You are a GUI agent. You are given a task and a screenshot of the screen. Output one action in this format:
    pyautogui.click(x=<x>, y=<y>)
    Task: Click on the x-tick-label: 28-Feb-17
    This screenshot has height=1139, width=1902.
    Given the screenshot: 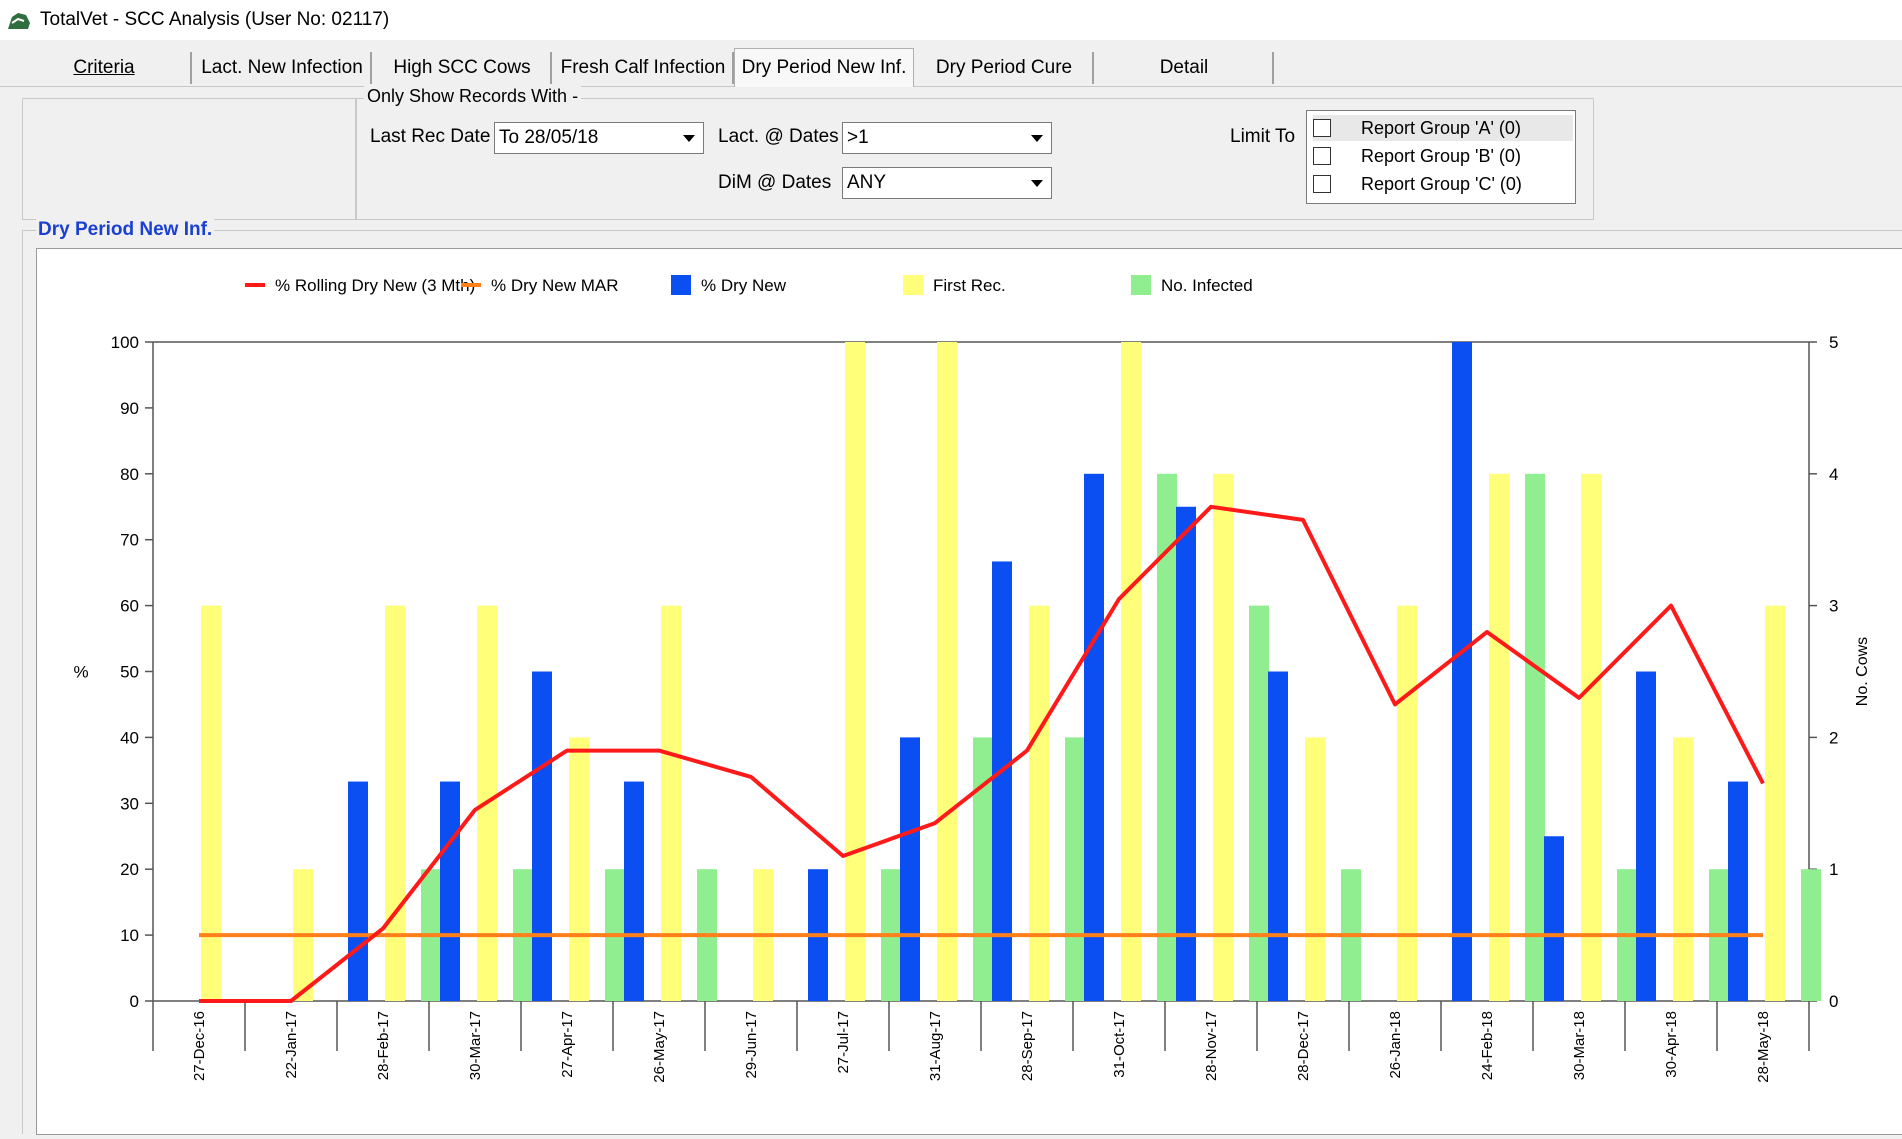 What is the action you would take?
    pyautogui.click(x=383, y=1045)
    